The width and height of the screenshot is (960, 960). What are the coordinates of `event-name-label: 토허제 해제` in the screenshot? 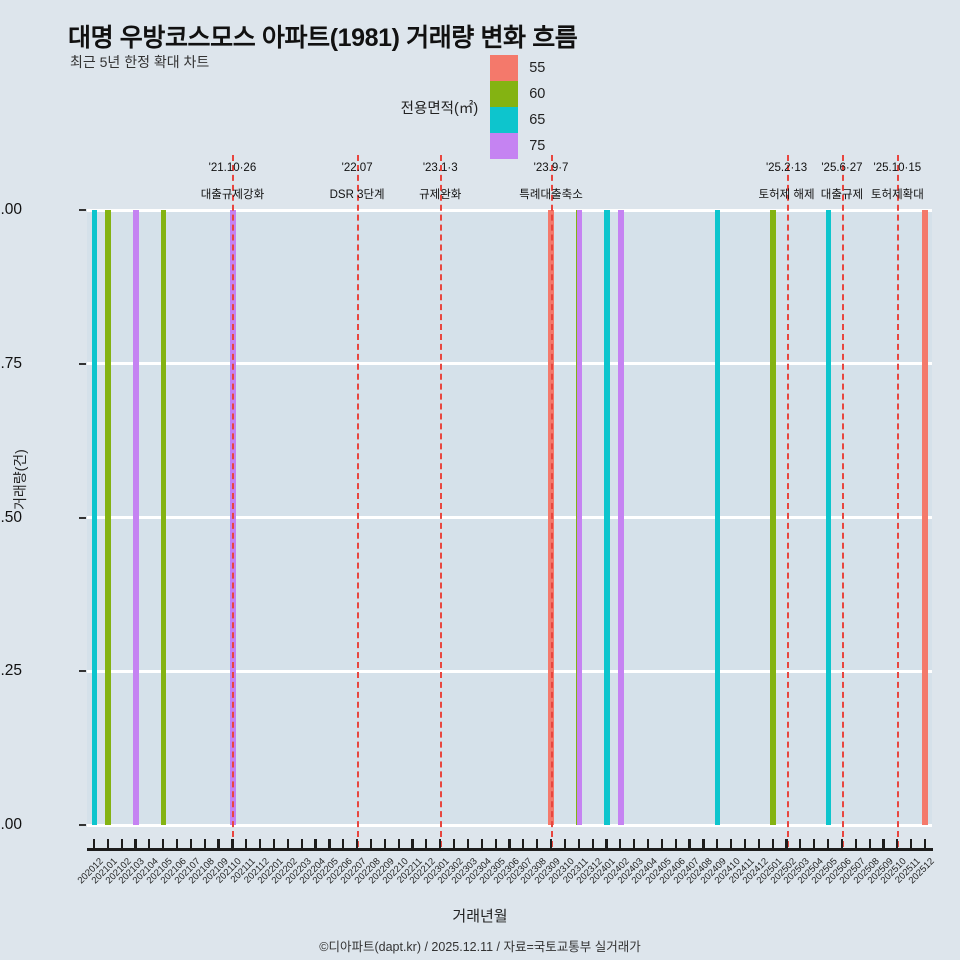 It's located at (786, 195).